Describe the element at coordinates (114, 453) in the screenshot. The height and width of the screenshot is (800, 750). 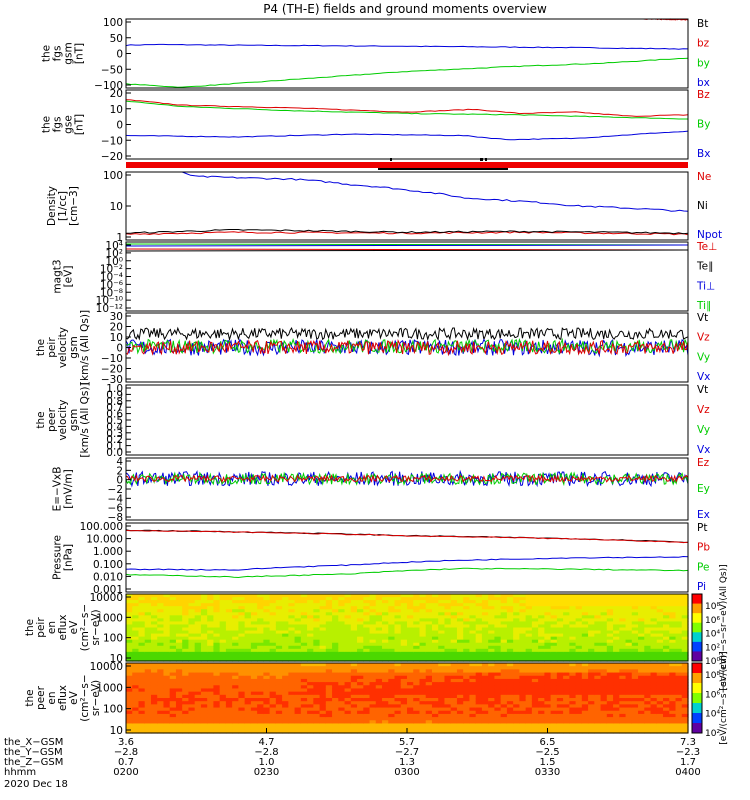
I see `y-tick-label: 0.0` at that location.